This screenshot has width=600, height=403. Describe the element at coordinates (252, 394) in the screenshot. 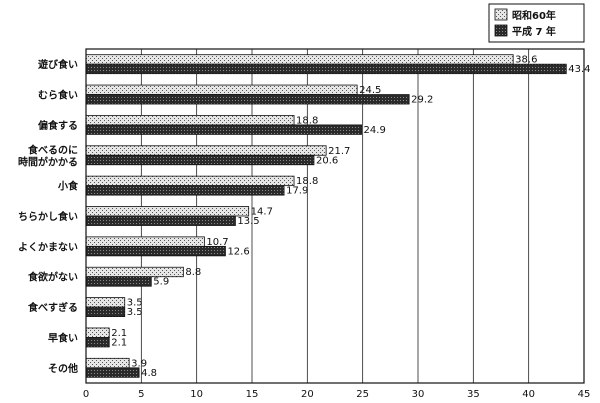

I see `x-tick-label: 15` at that location.